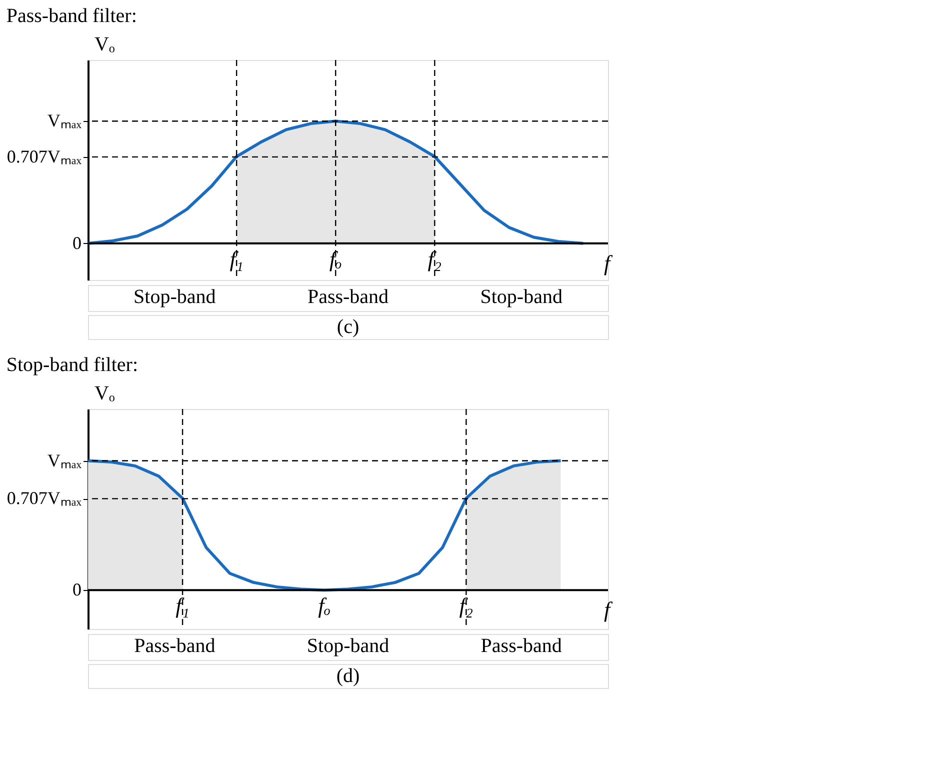  I want to click on text: (c), so click(348, 327).